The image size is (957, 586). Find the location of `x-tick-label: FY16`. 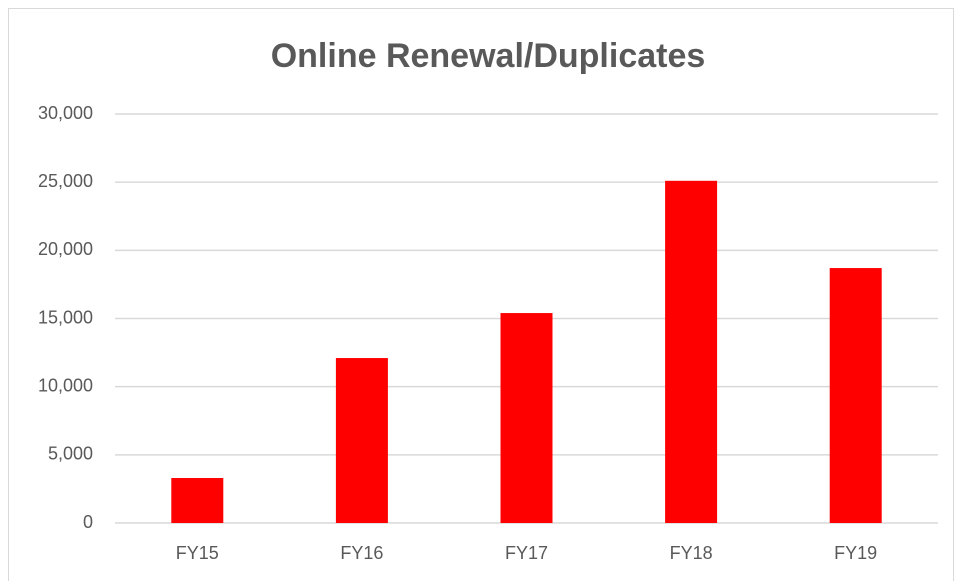

x-tick-label: FY16 is located at coordinates (361, 553).